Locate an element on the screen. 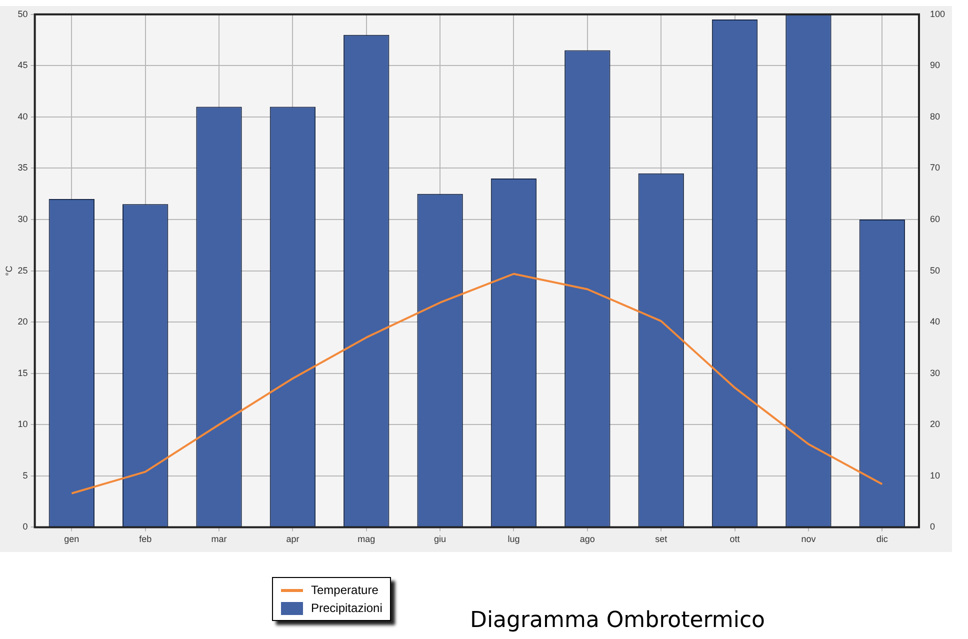  x-tick-label: feb is located at coordinates (145, 539).